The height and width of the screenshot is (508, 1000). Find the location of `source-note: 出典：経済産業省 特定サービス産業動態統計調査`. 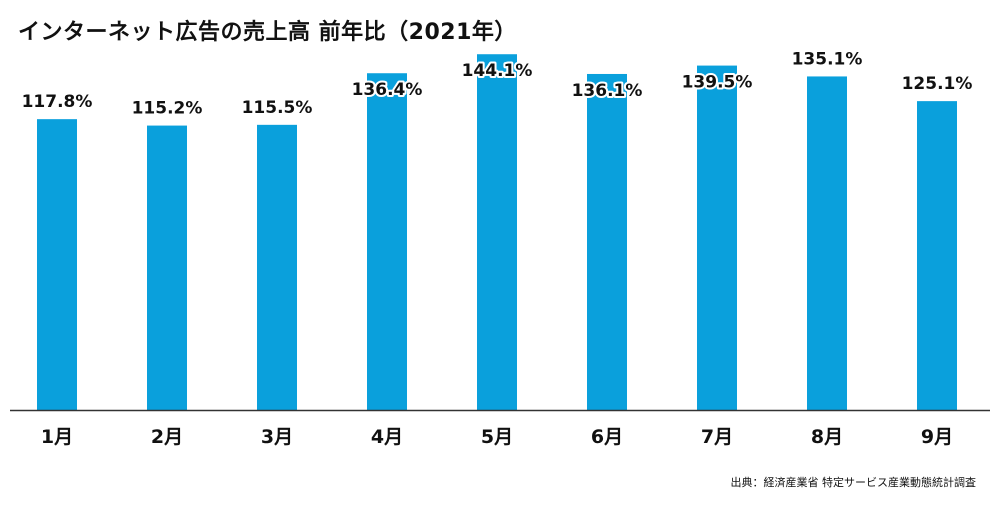

source-note: 出典：経済産業省 特定サービス産業動態統計調査 is located at coordinates (853, 482).